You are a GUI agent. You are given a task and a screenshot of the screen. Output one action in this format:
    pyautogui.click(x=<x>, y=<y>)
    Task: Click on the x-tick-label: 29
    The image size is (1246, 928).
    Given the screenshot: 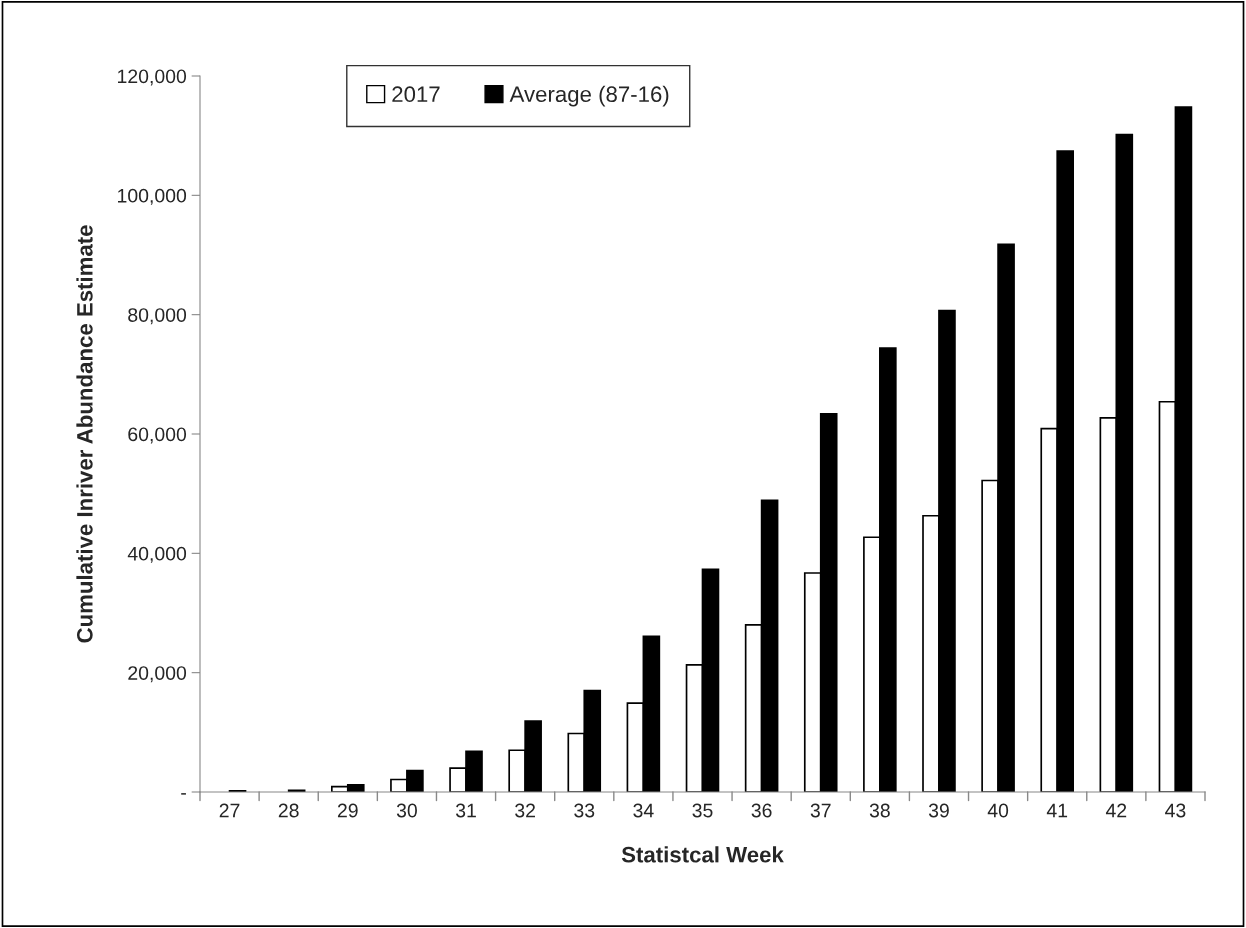 What is the action you would take?
    pyautogui.click(x=347, y=810)
    